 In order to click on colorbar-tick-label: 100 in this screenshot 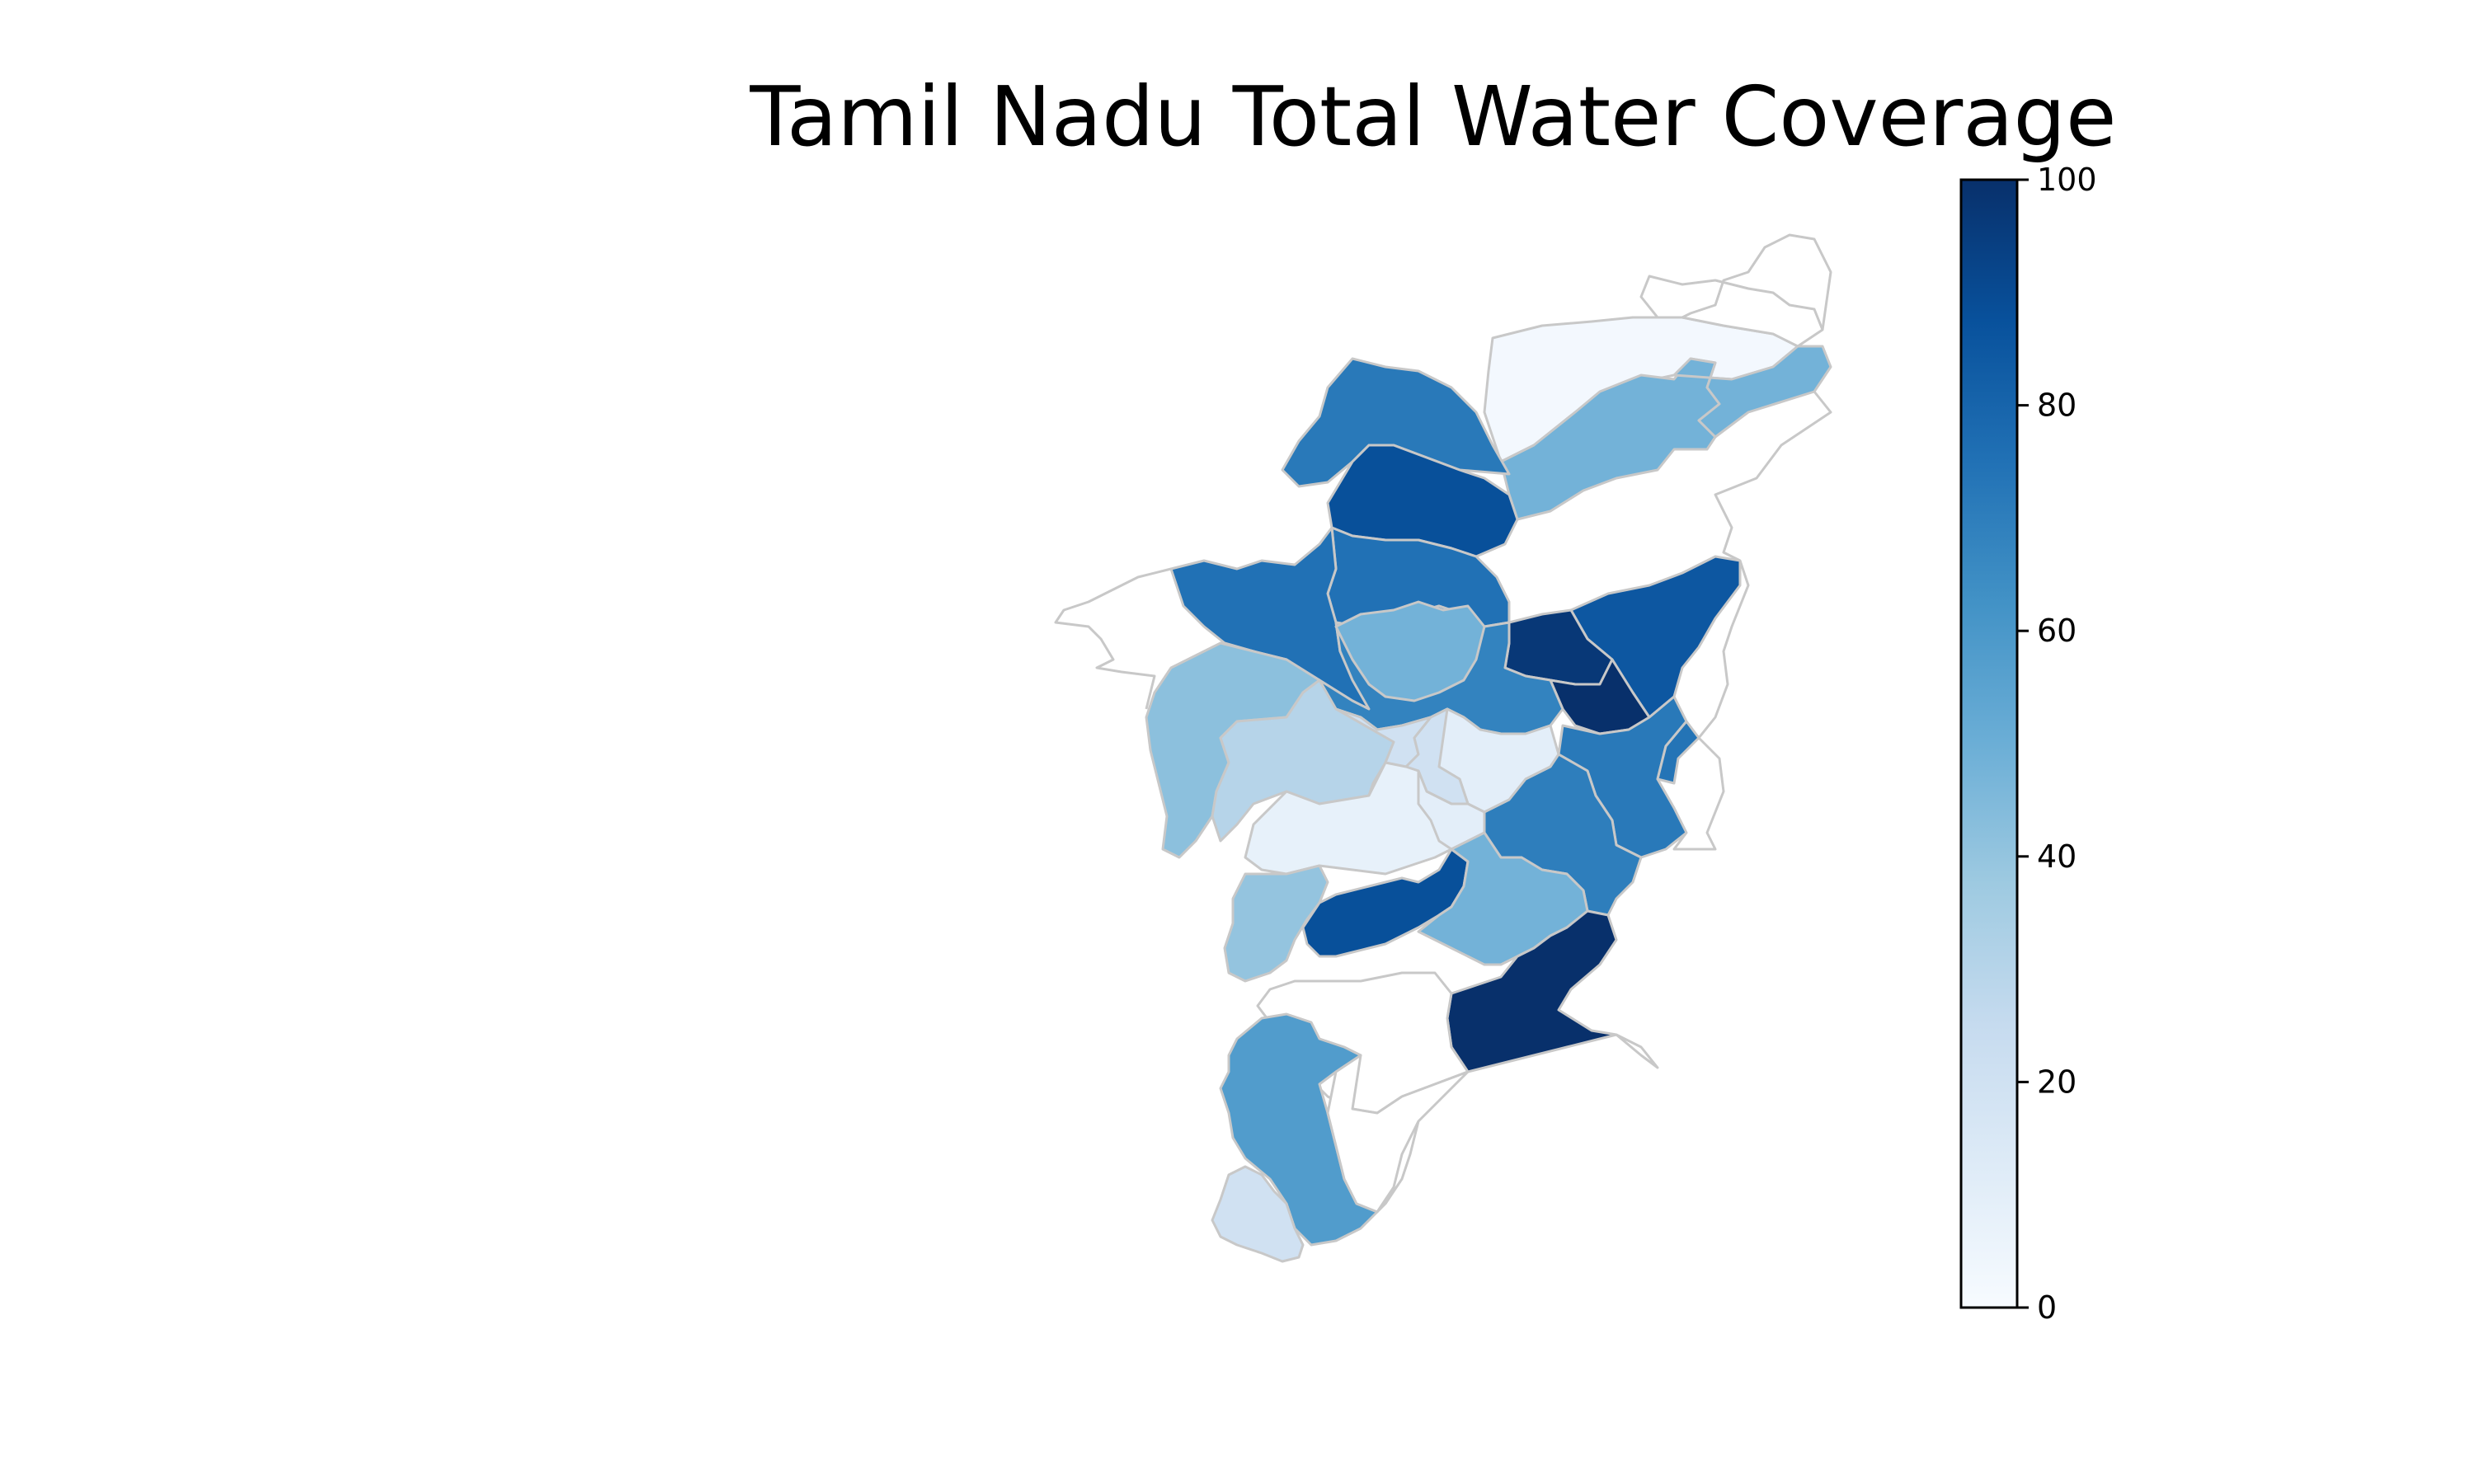, I will do `click(2067, 180)`.